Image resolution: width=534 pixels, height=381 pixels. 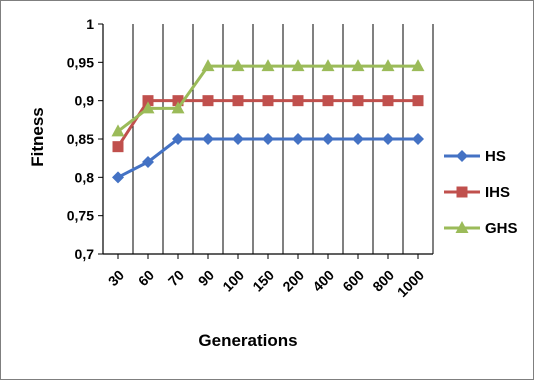 What do you see at coordinates (90, 24) in the screenshot?
I see `y-tick-label: 1` at bounding box center [90, 24].